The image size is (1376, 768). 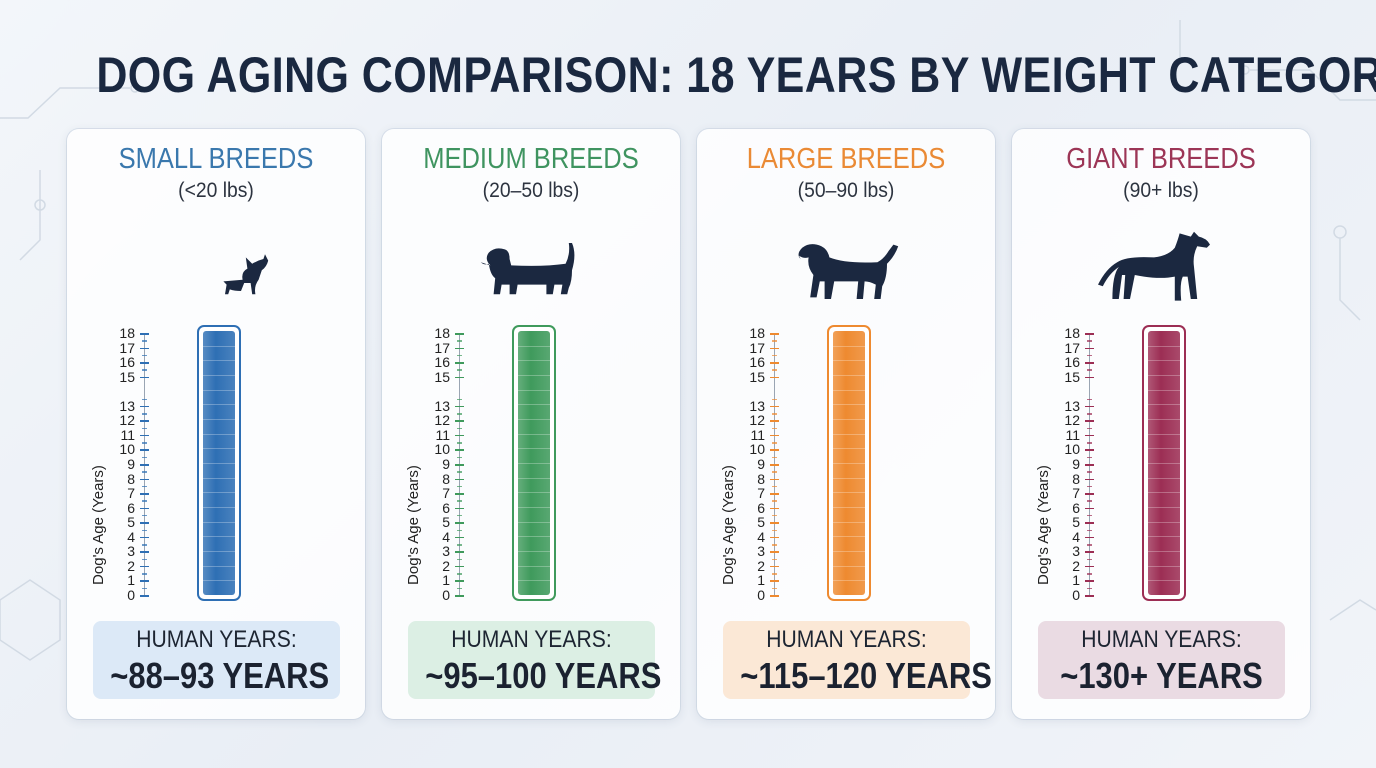 I want to click on age-bar-frame, so click(x=219, y=463).